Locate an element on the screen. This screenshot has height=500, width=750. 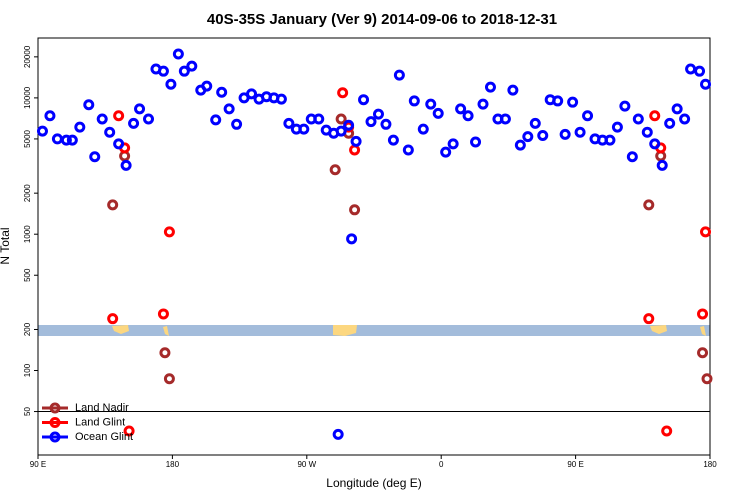
y-tick-label: 50 is located at coordinates (27, 411).